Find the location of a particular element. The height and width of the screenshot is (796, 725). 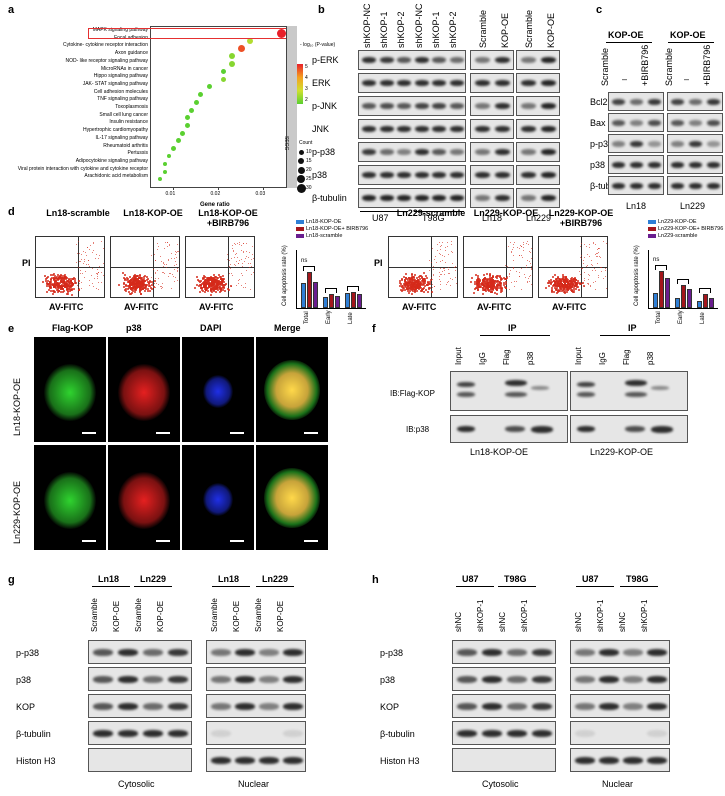

lane-label: Scramble is located at coordinates (669, 66).